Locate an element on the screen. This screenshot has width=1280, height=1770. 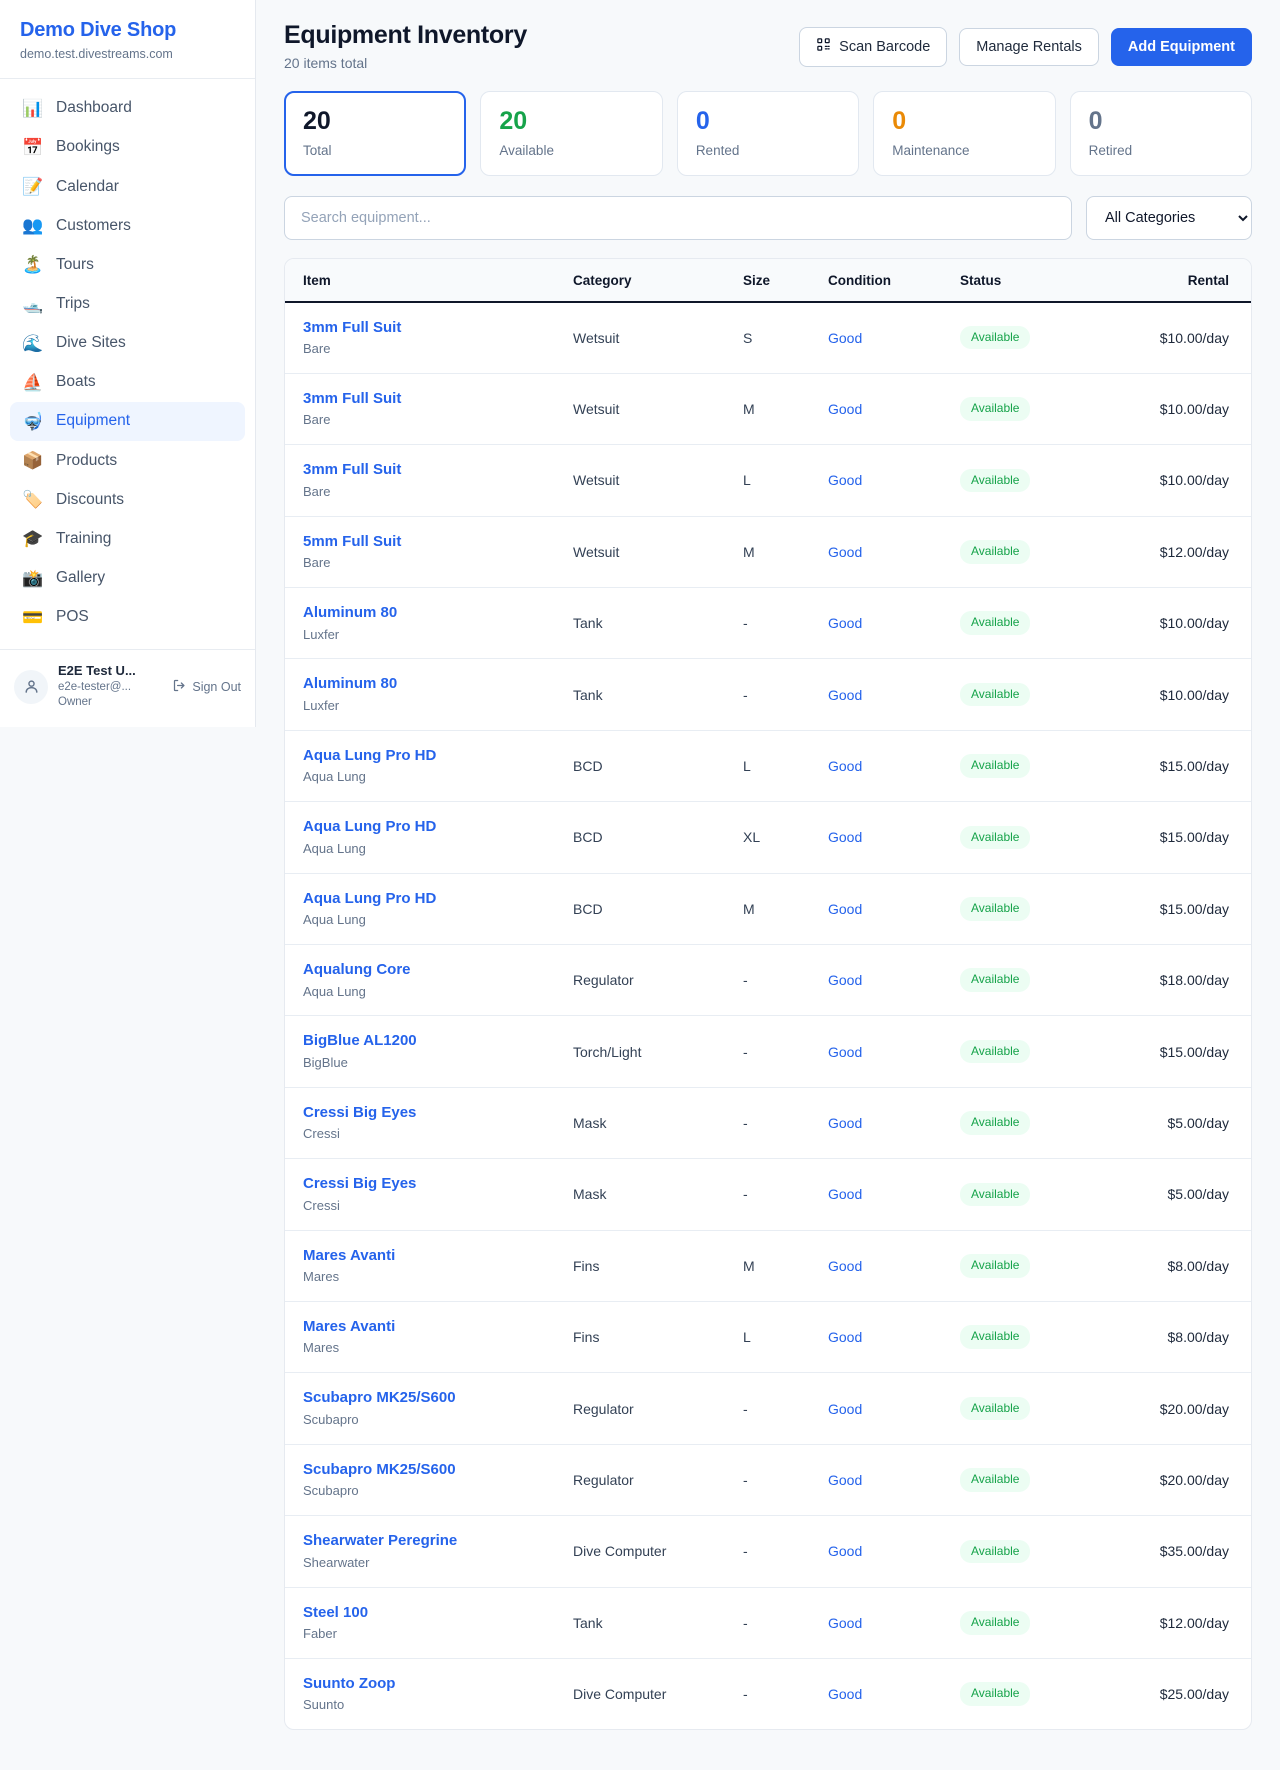
item-link: Suunto Zoop is located at coordinates (349, 1683).